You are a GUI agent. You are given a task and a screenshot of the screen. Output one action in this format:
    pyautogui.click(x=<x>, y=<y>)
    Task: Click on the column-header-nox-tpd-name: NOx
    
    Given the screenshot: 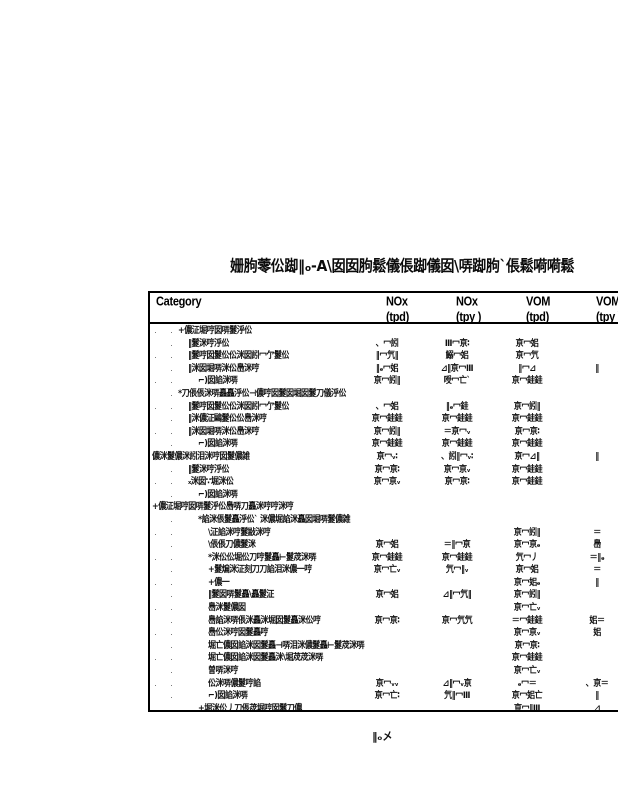 What is the action you would take?
    pyautogui.click(x=397, y=302)
    